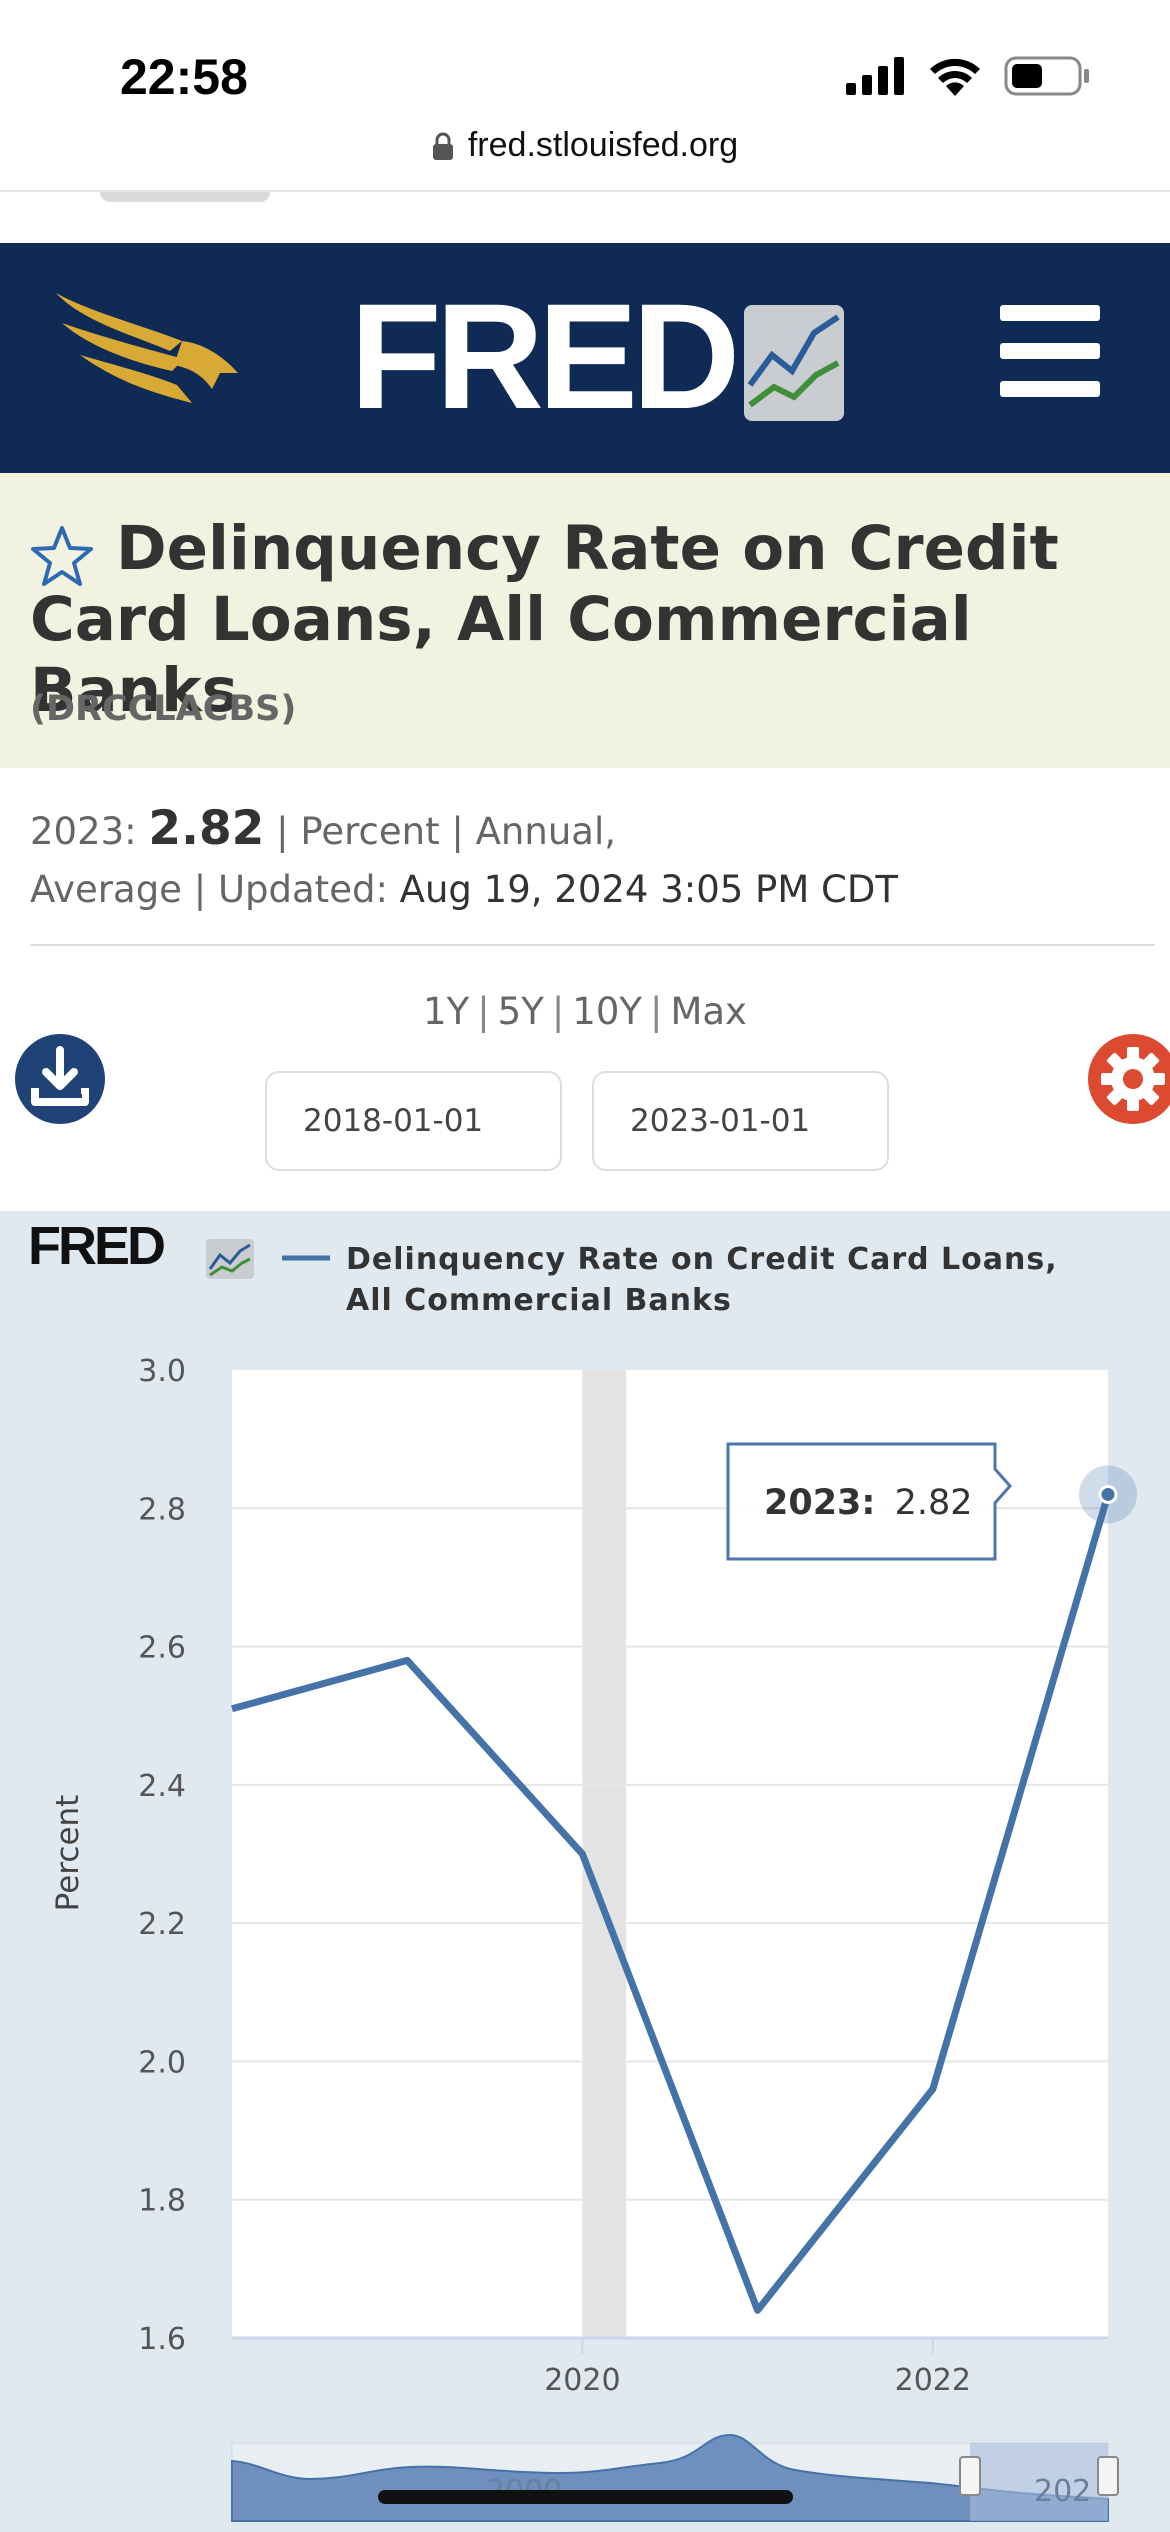 The image size is (1170, 2532). I want to click on settings-button, so click(1129, 1079).